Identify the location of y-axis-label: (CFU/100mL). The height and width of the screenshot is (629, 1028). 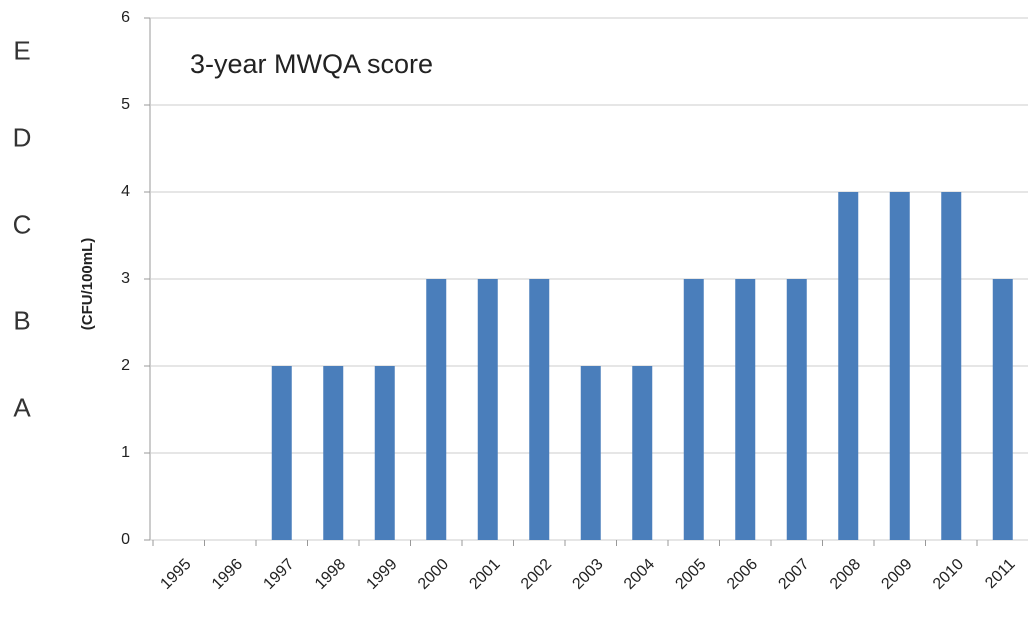
(87, 284).